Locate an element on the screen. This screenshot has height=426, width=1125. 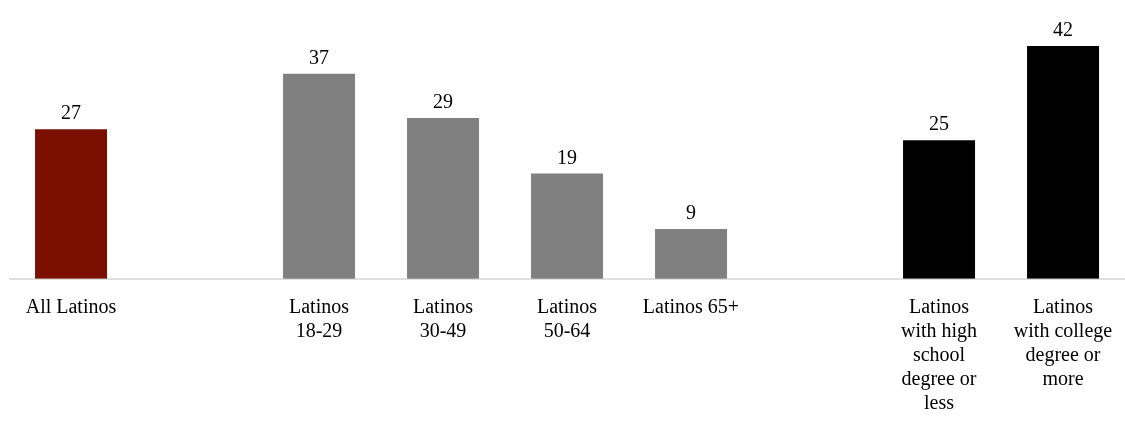
x-tick-label: Latinos with high school degree or less is located at coordinates (939, 354).